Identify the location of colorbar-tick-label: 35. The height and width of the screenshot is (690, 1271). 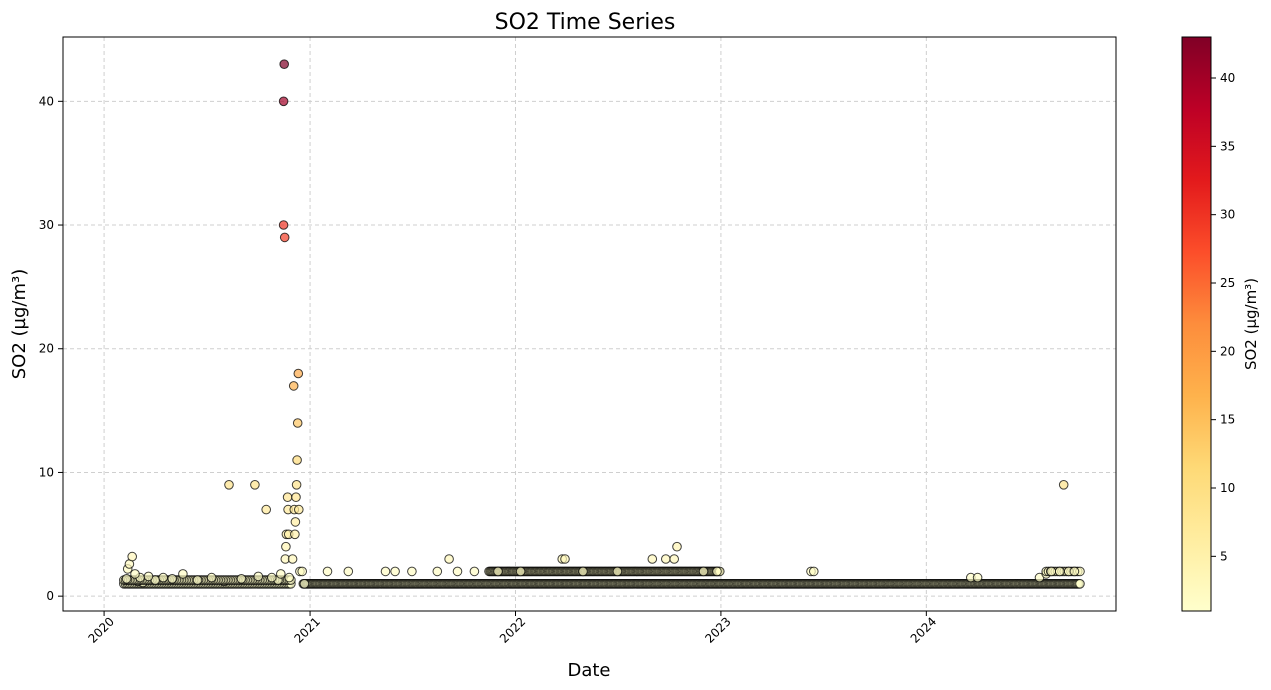
(1227, 146).